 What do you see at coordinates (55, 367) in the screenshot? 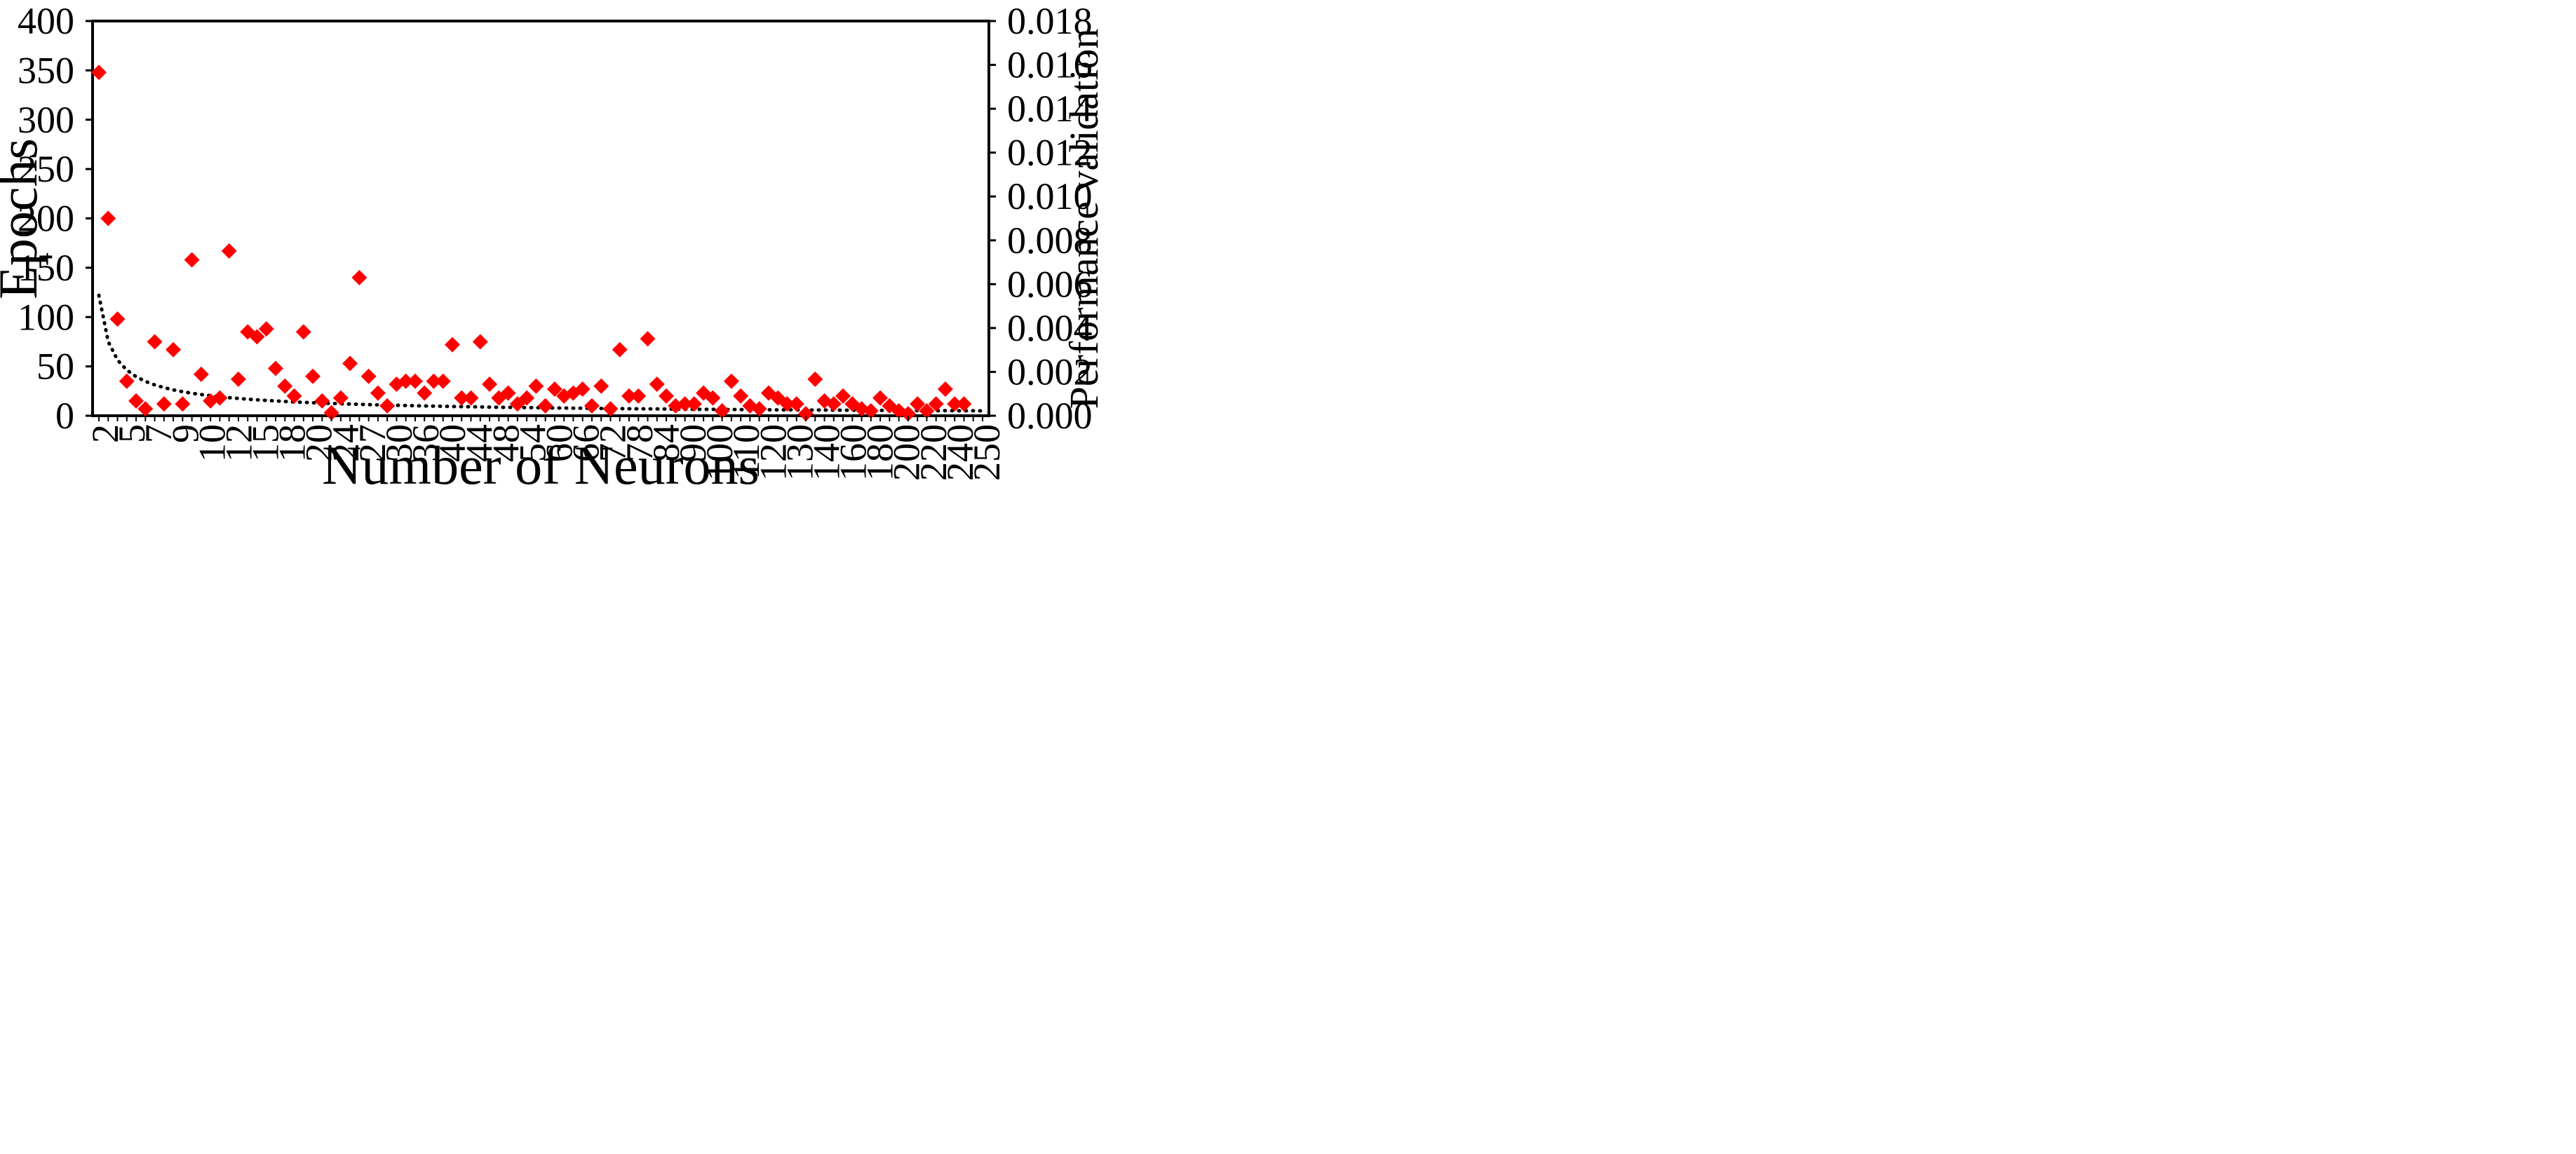
I see `y-tick-label: 50` at bounding box center [55, 367].